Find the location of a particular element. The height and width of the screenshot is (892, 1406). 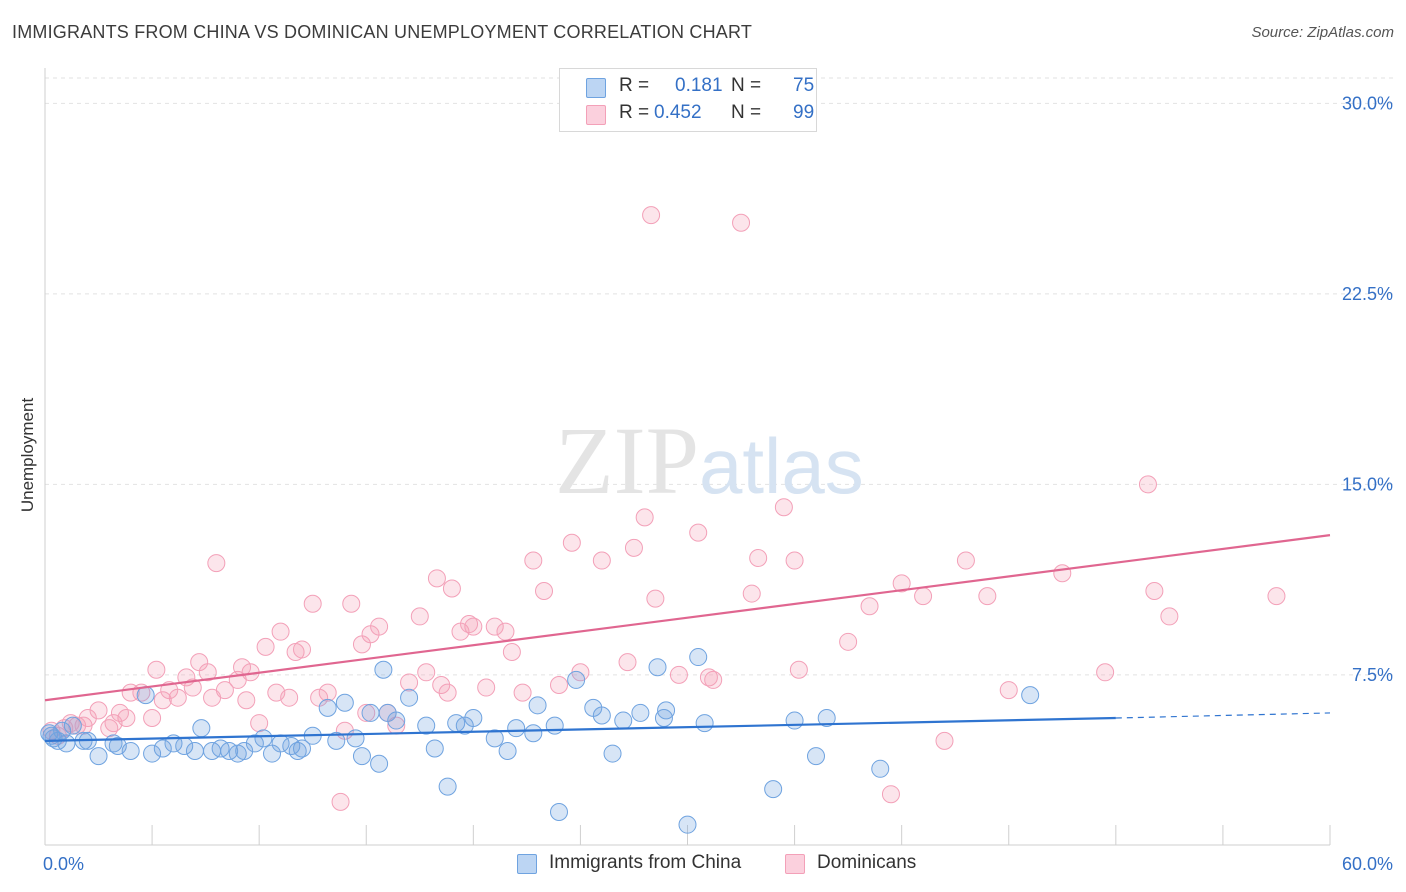

watermark-atlas: atlas is located at coordinates (781, 466).